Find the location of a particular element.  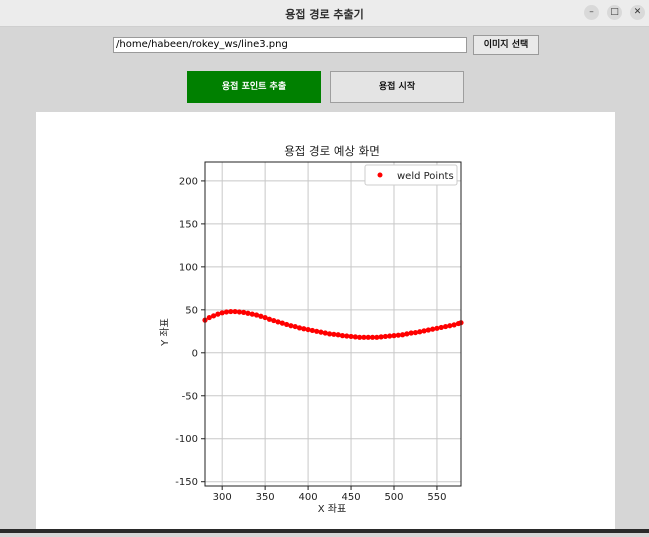

x-tick-label: 400 is located at coordinates (308, 497).